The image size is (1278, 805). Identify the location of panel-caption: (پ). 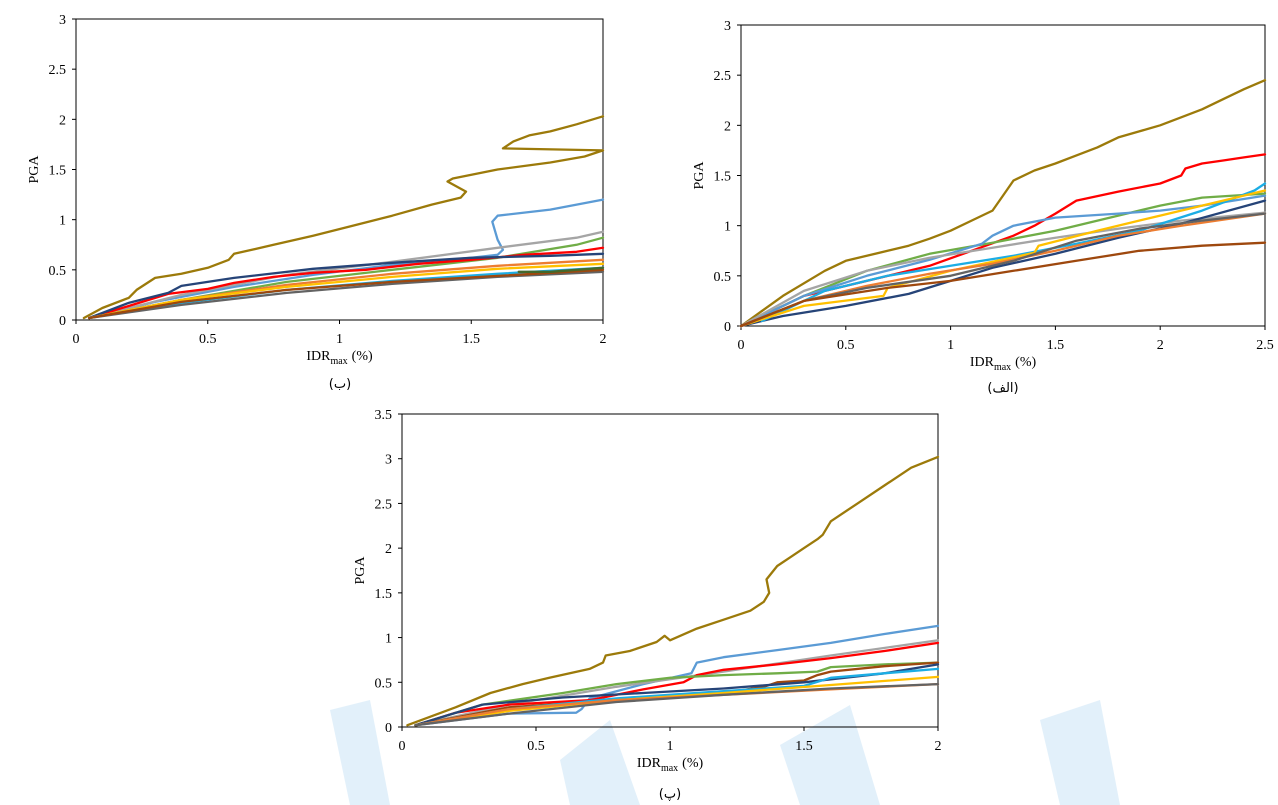
(670, 794).